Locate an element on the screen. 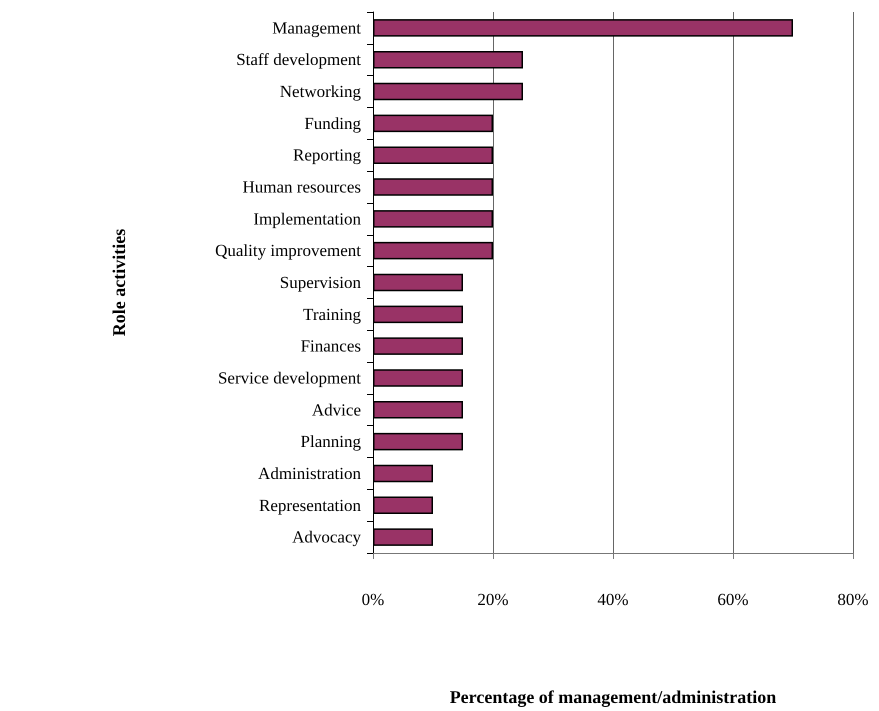 This screenshot has height=711, width=879. y-tick-label: Networking is located at coordinates (321, 92).